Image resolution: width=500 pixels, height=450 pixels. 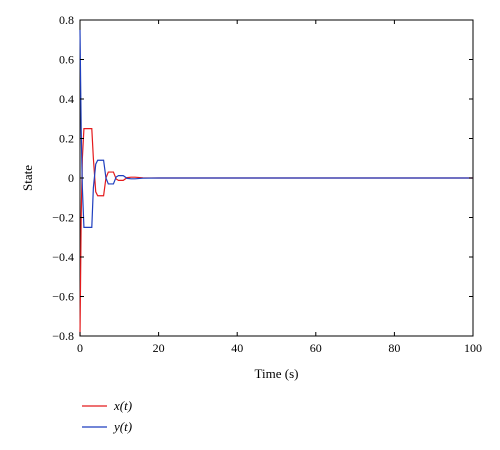 I want to click on y-tick-label: 0.6, so click(x=66, y=60).